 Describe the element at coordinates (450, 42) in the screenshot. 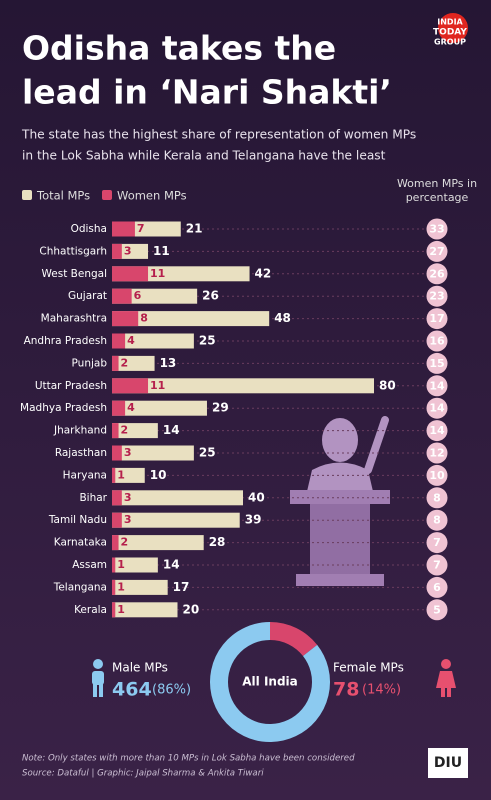

I see `logo-text: GROUP` at that location.